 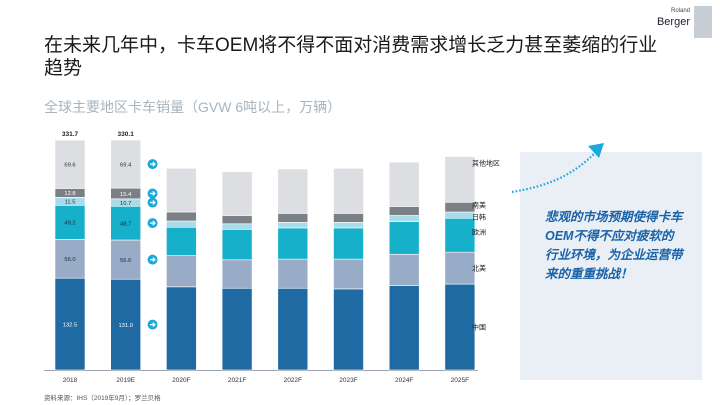 What do you see at coordinates (460, 380) in the screenshot?
I see `x-tick-label: 2025F` at bounding box center [460, 380].